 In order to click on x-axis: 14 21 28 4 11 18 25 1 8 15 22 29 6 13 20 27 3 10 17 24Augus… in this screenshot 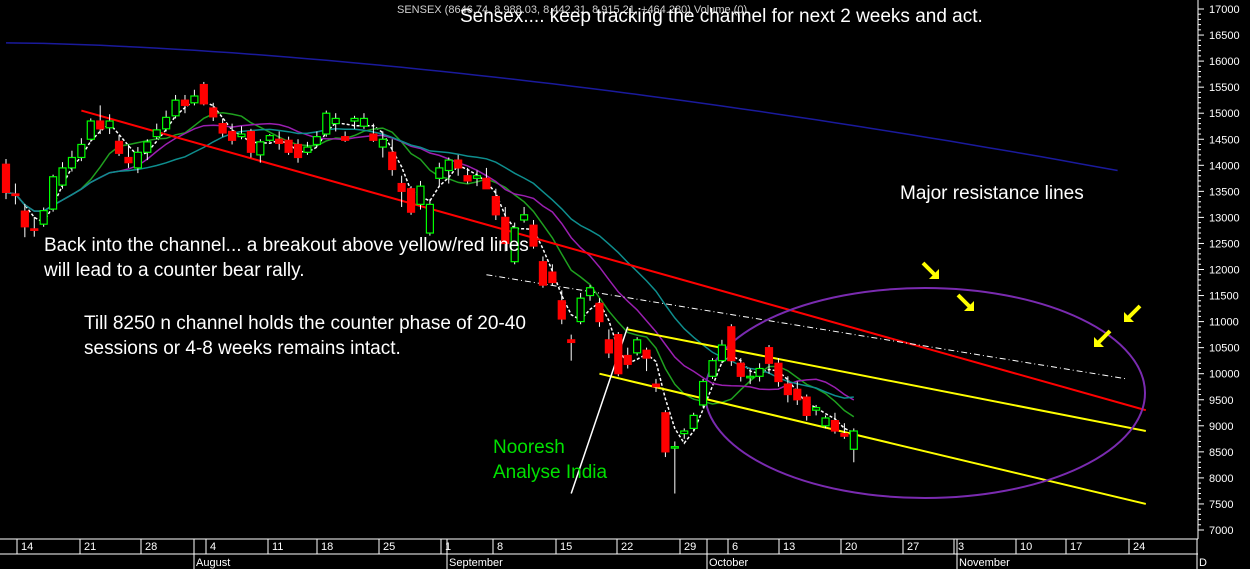, I will do `click(603, 553)`.